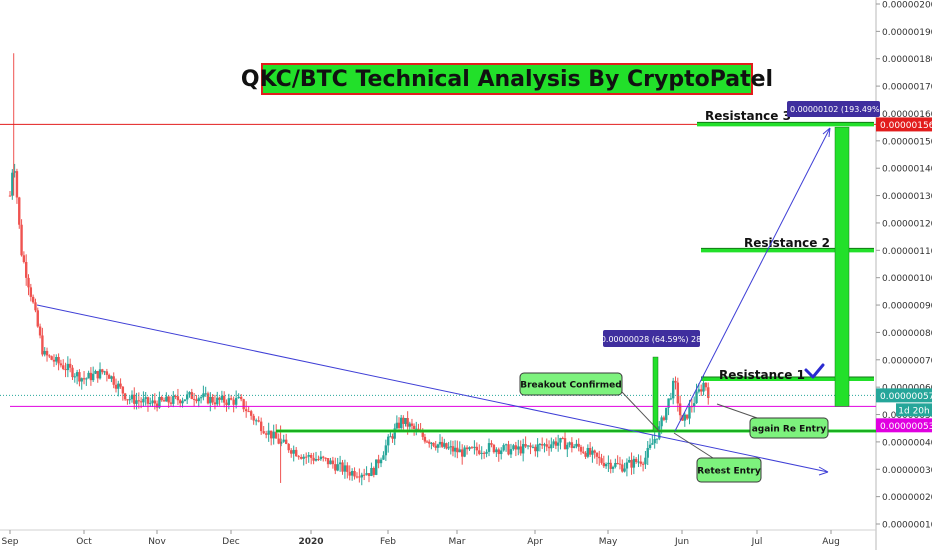 This screenshot has width=932, height=555. I want to click on countdown-text: 1d 20h, so click(913, 411).